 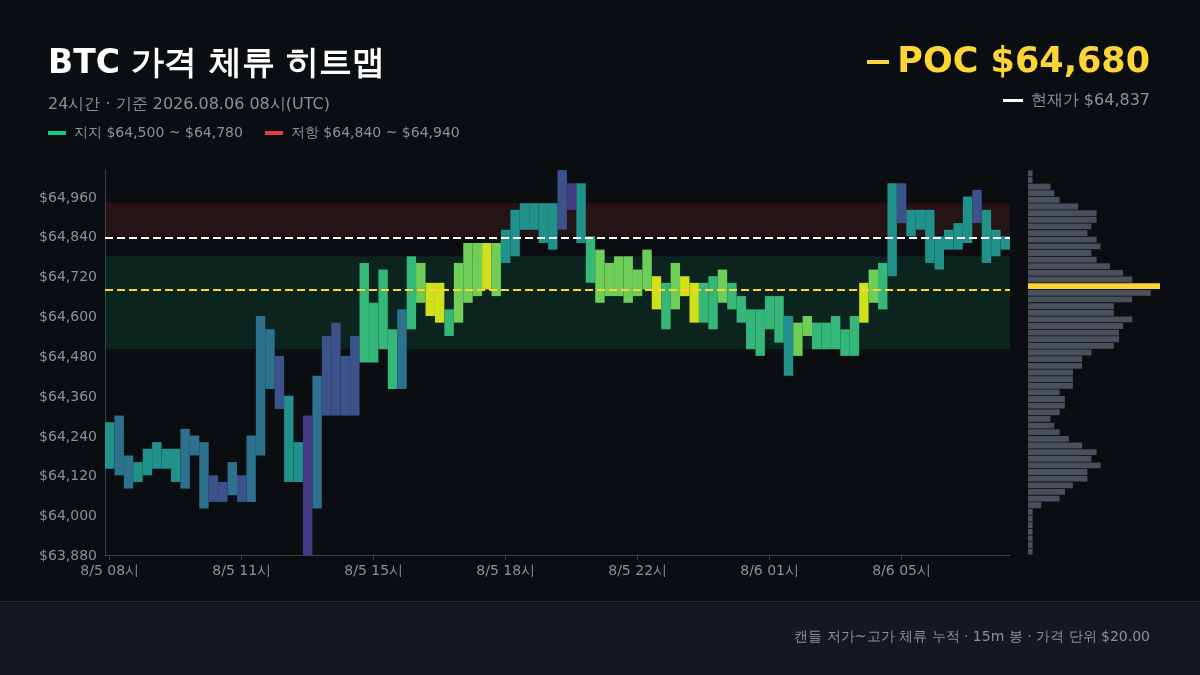 What do you see at coordinates (1089, 100) in the screenshot?
I see `legend-label: 현재가 $64,837` at bounding box center [1089, 100].